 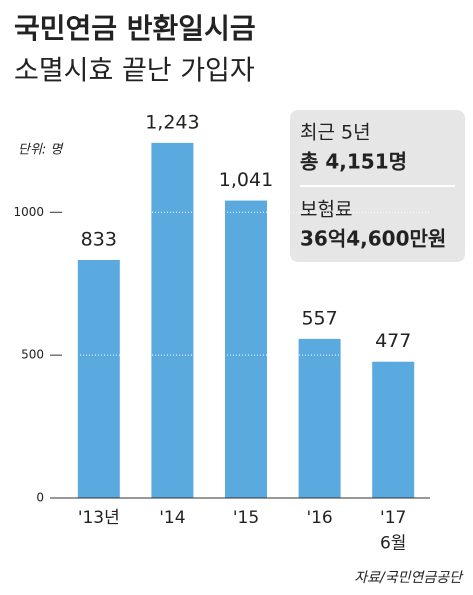 I want to click on value-label: 557, so click(x=319, y=318).